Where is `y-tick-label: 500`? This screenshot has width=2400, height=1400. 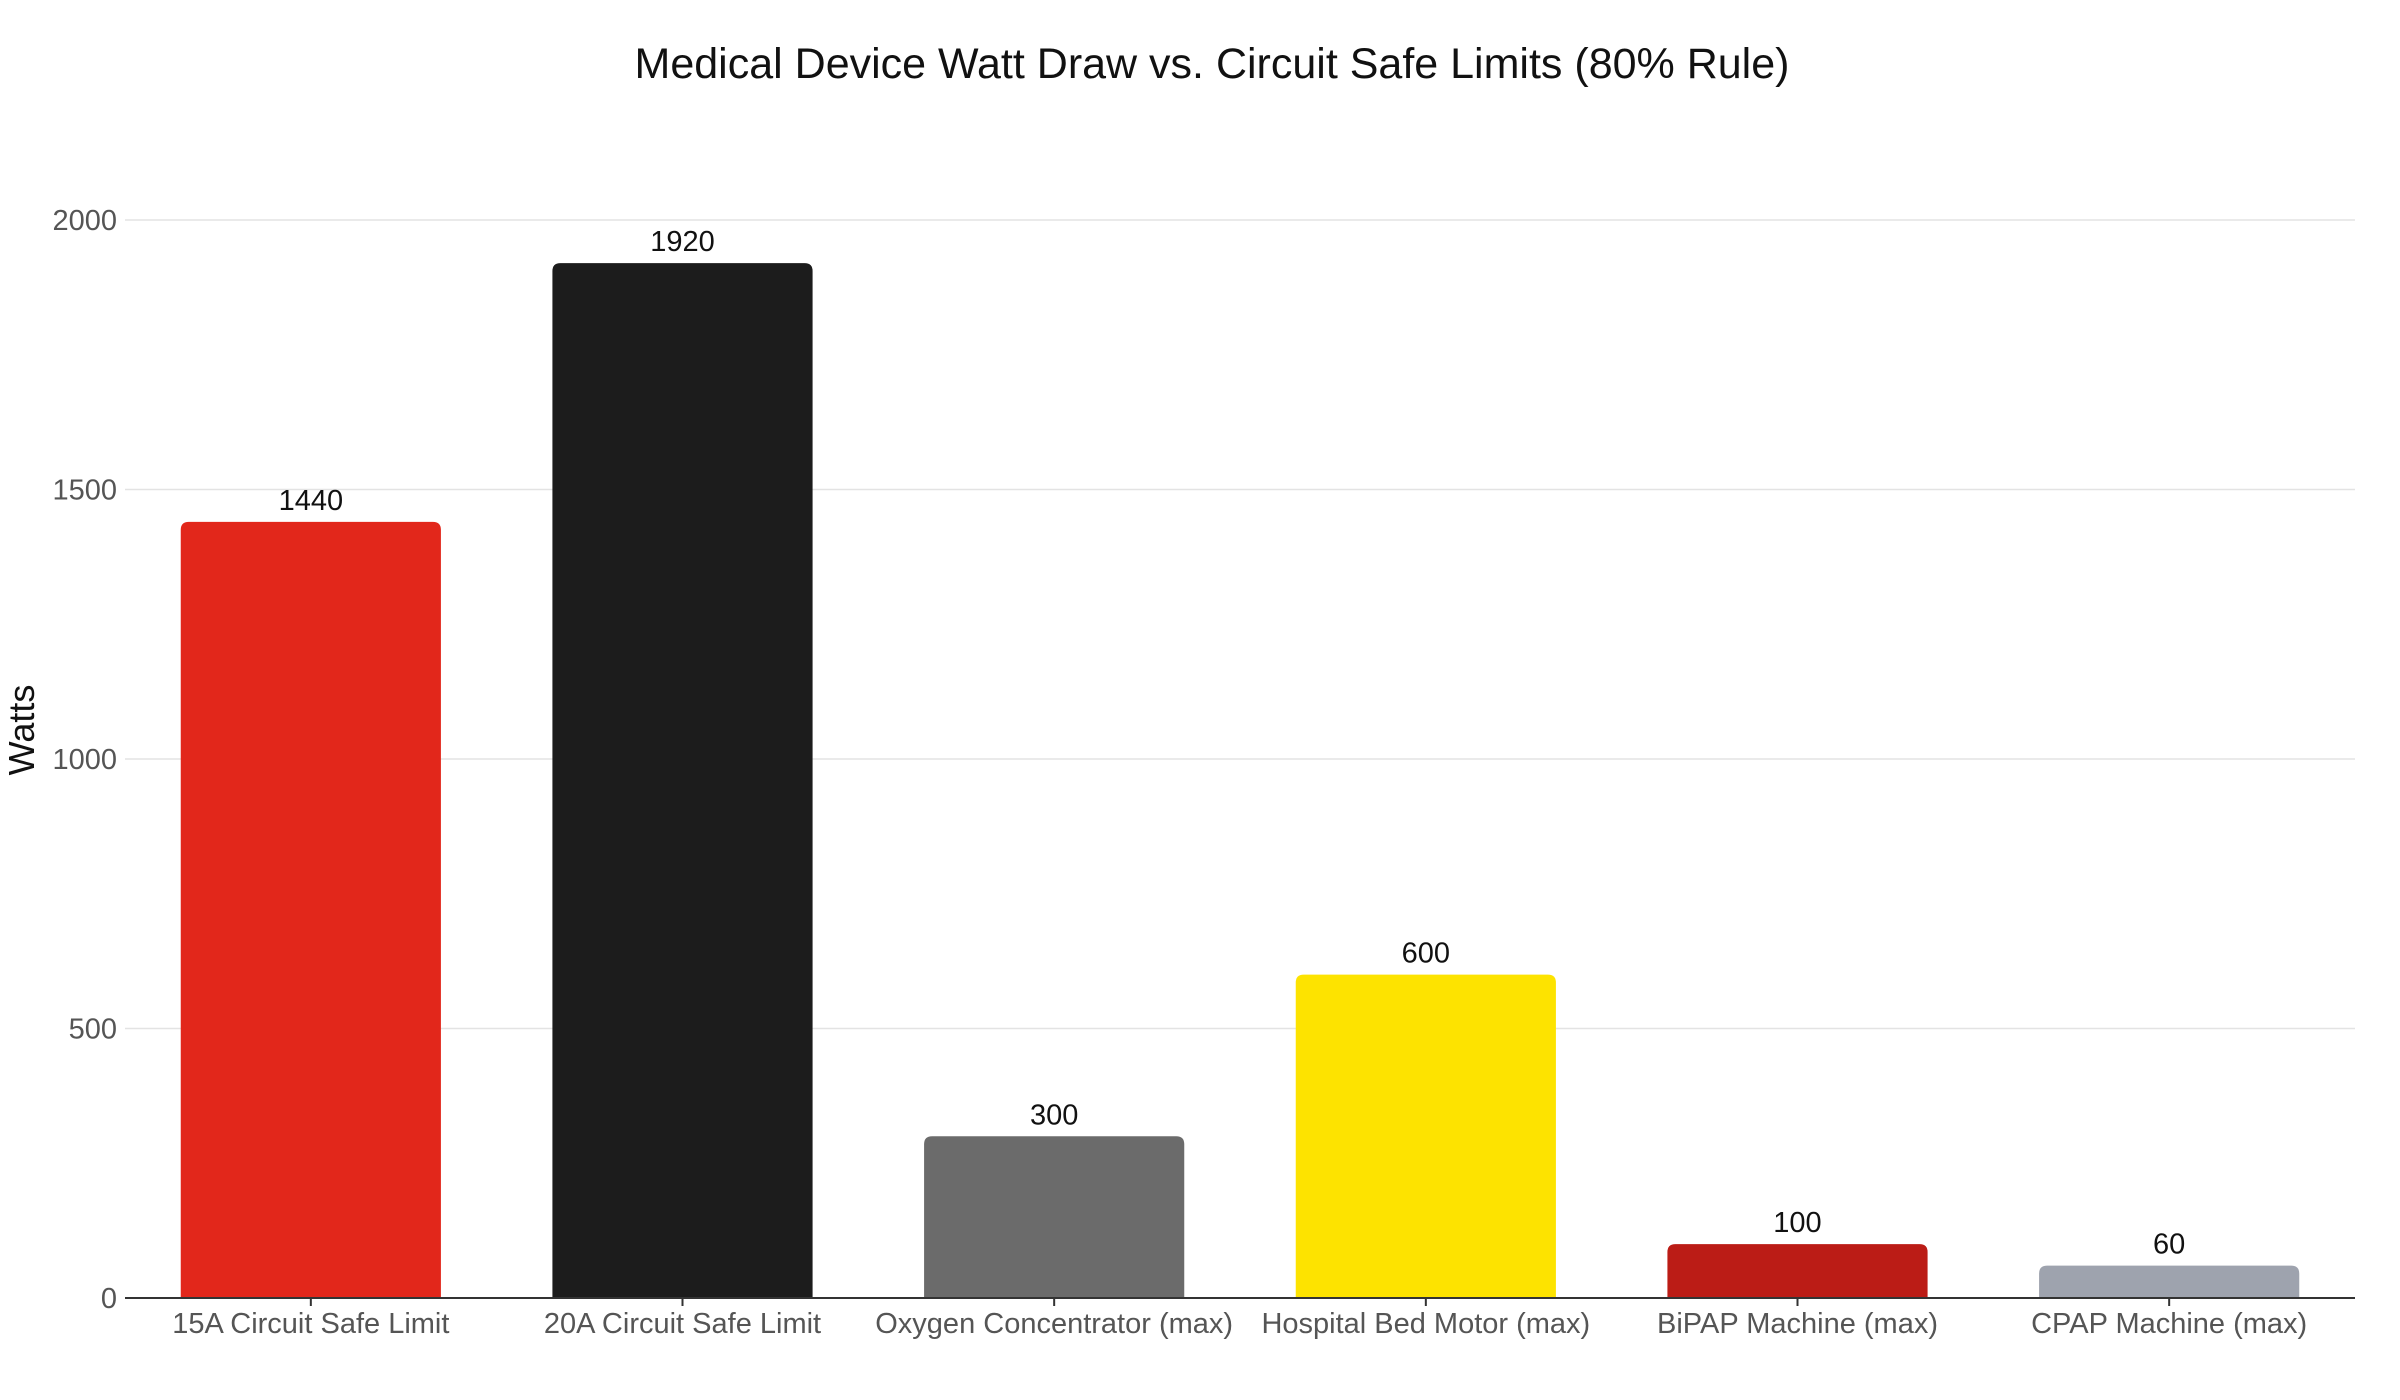
y-tick-label: 500 is located at coordinates (93, 1030).